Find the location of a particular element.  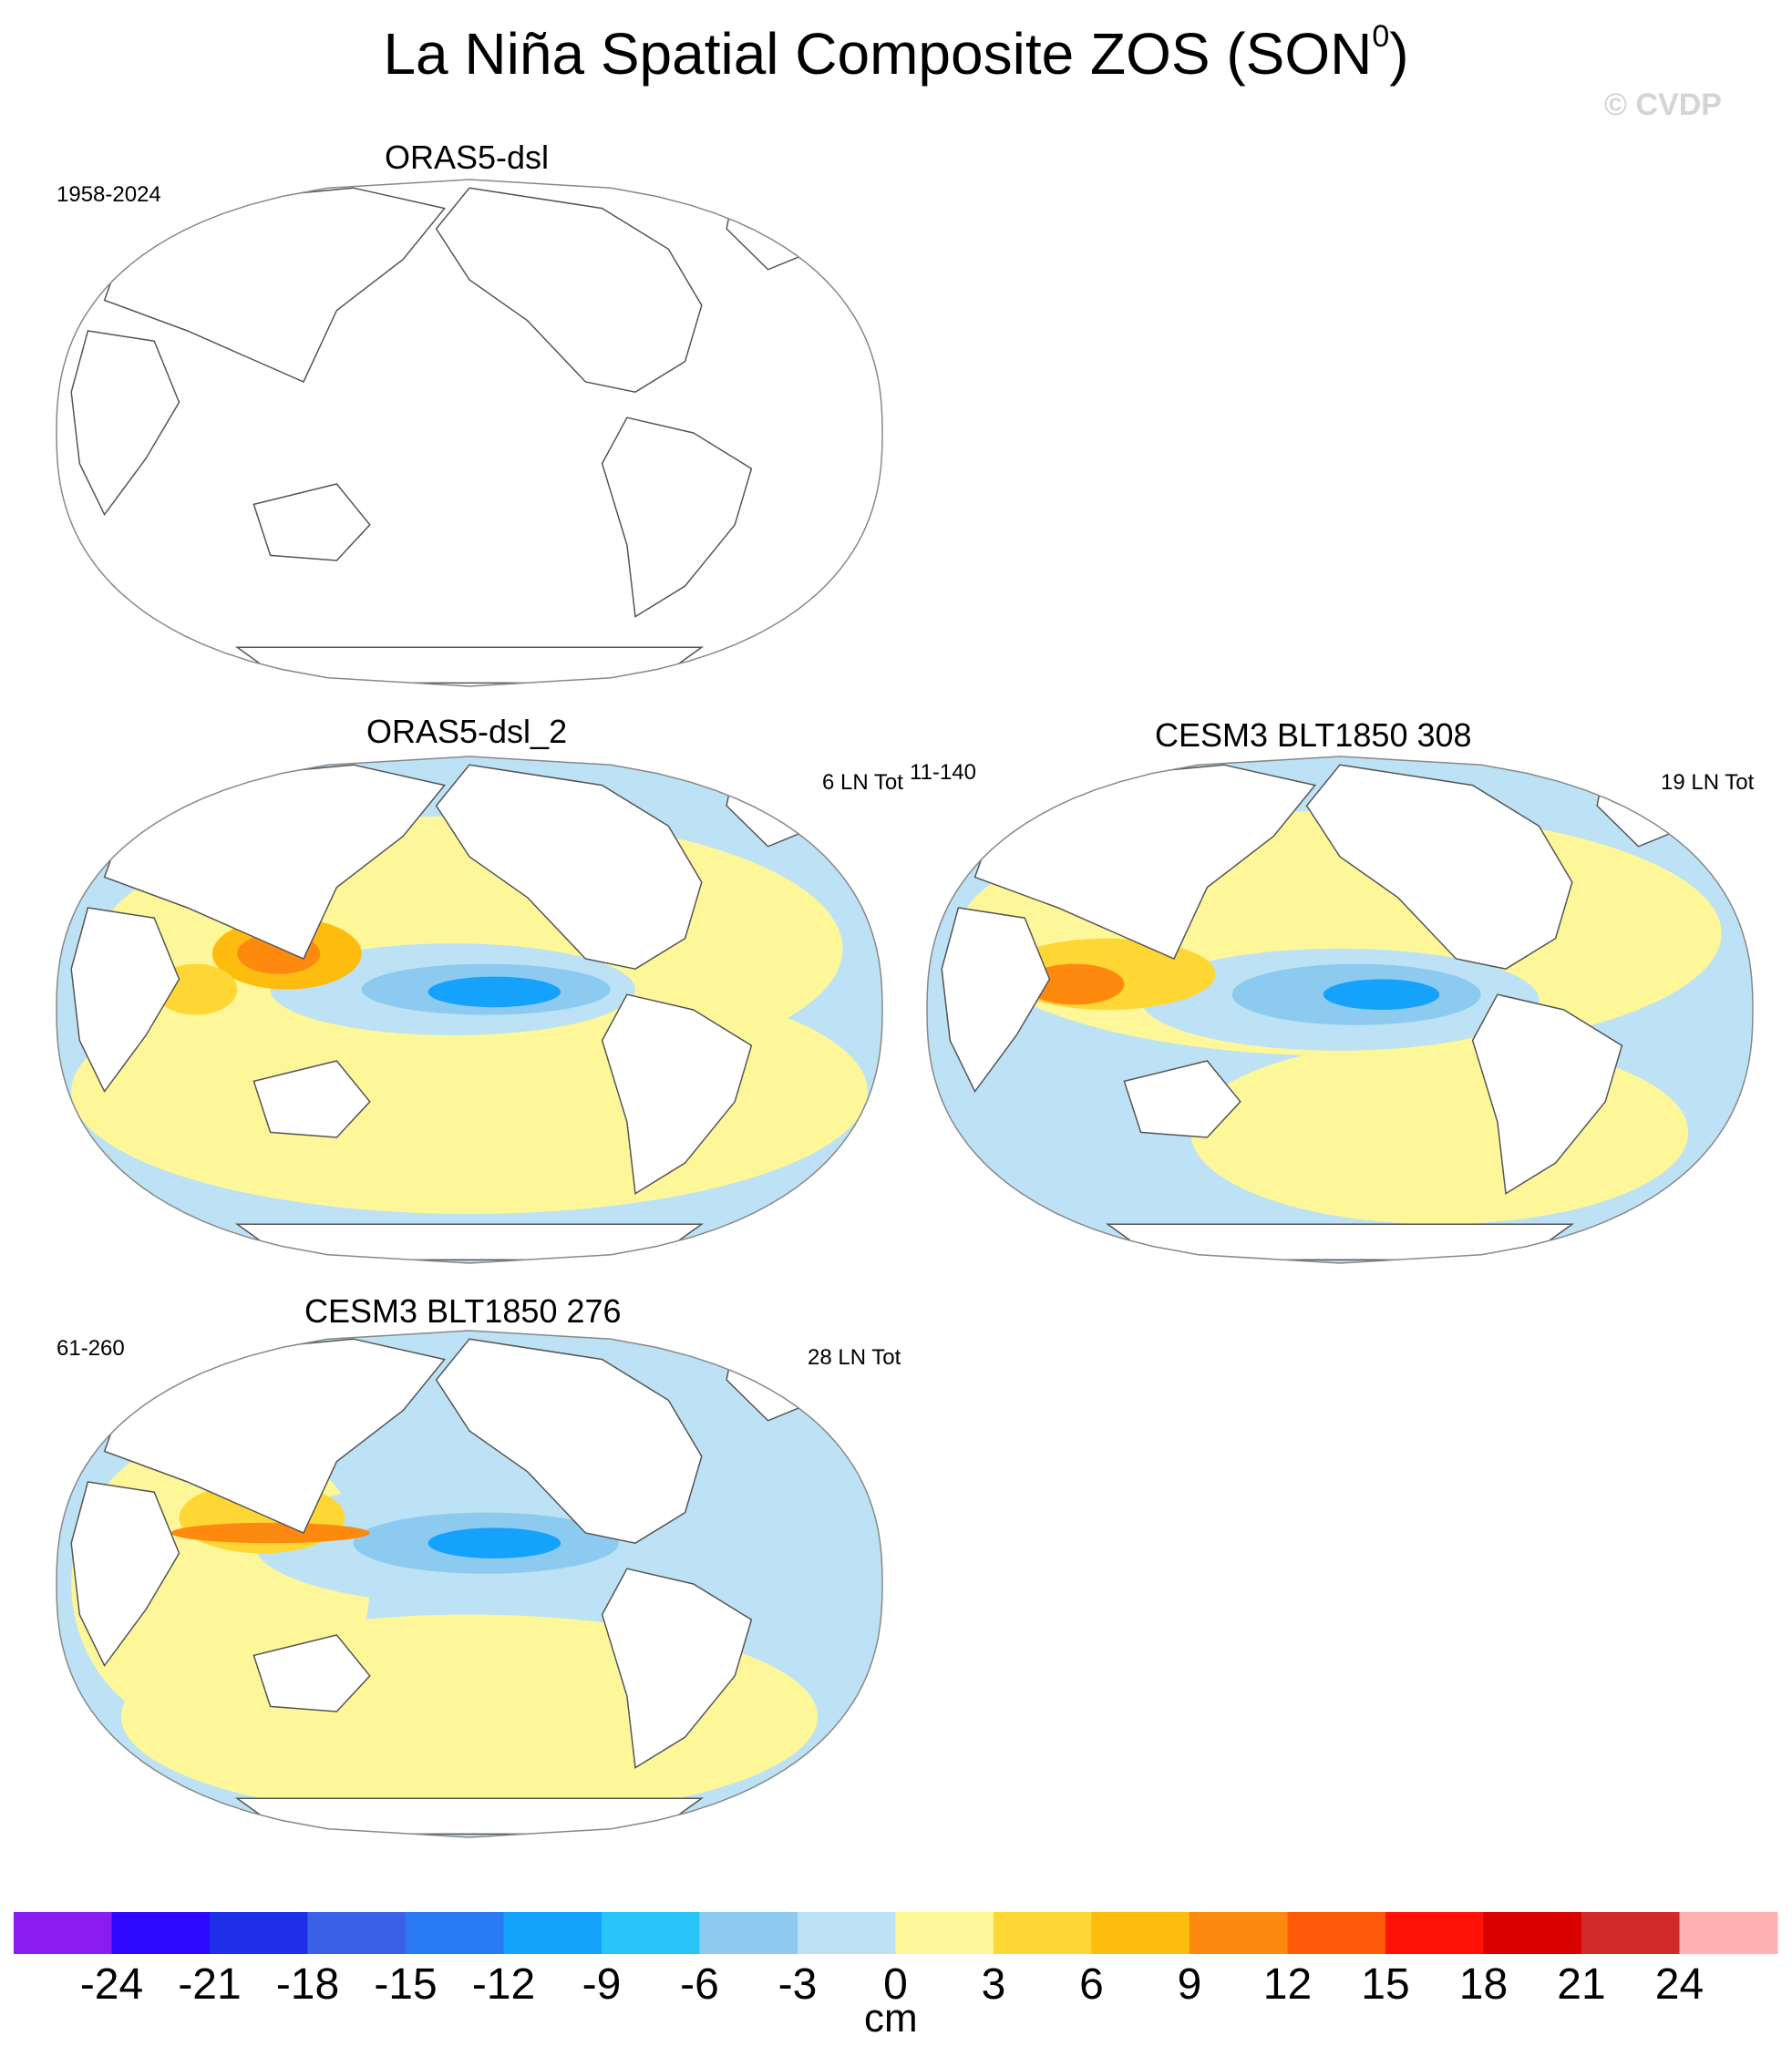

title-close: ) is located at coordinates (1399, 54).